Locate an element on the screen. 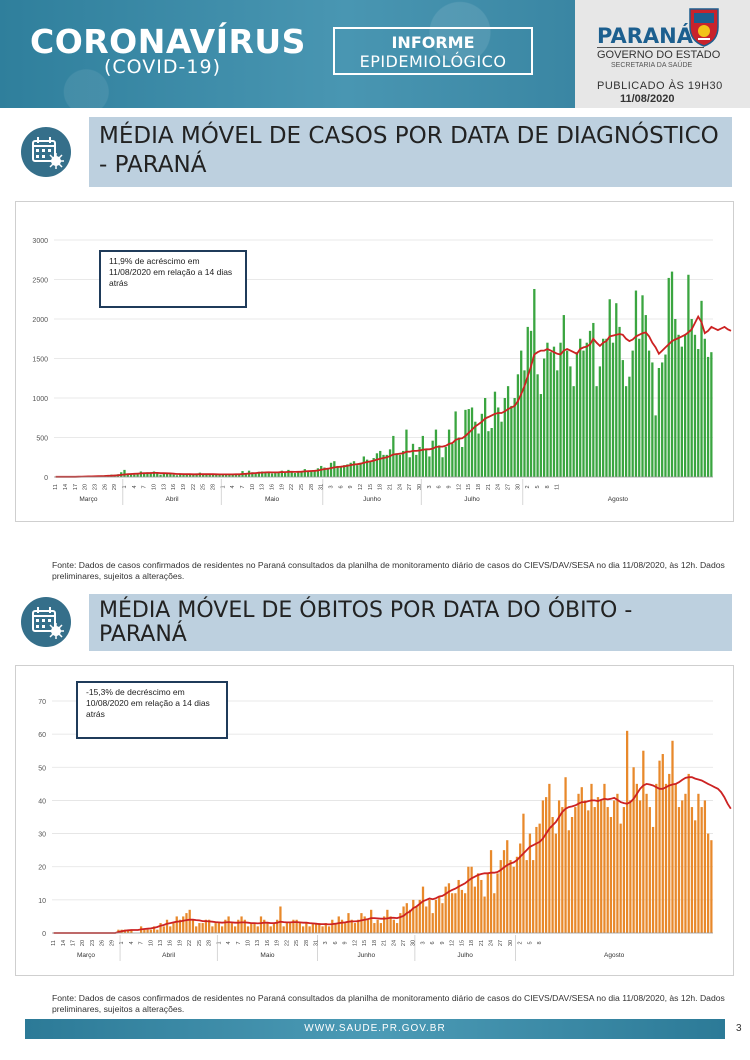  x-tick-label: 24 is located at coordinates (491, 943).